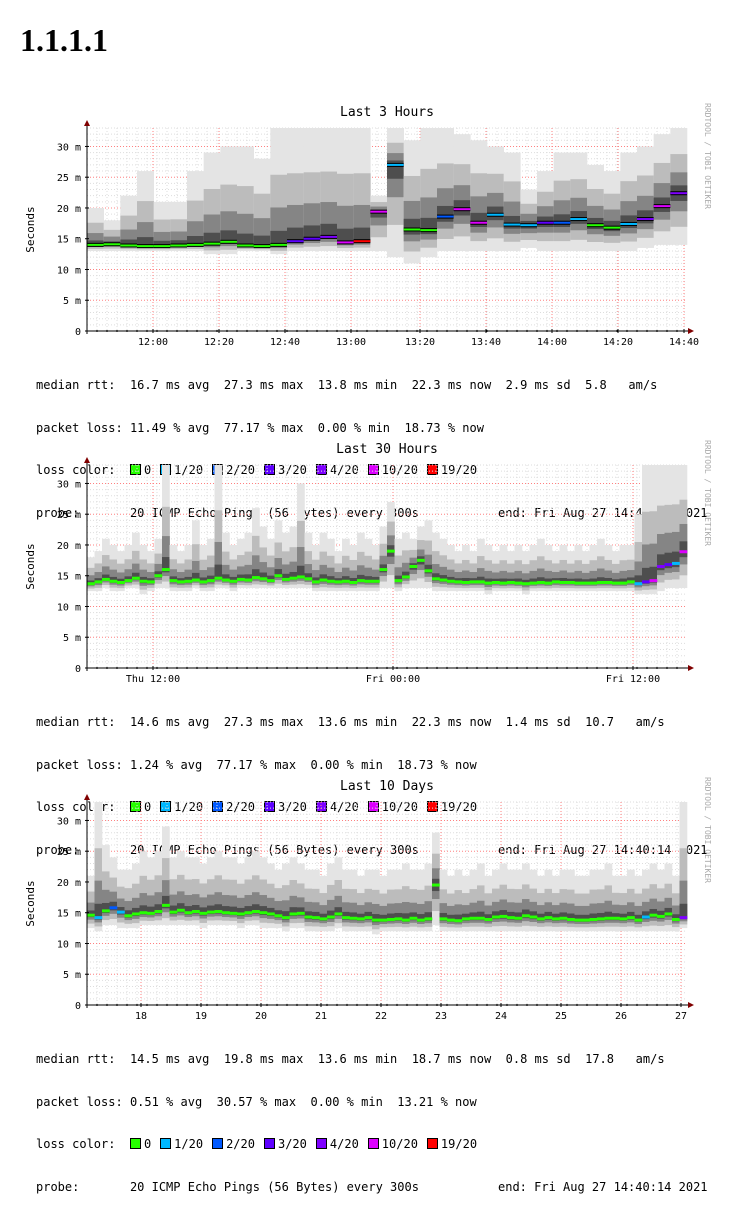 This screenshot has height=1222, width=748. I want to click on y-tick-label: 15 m, so click(69, 240).